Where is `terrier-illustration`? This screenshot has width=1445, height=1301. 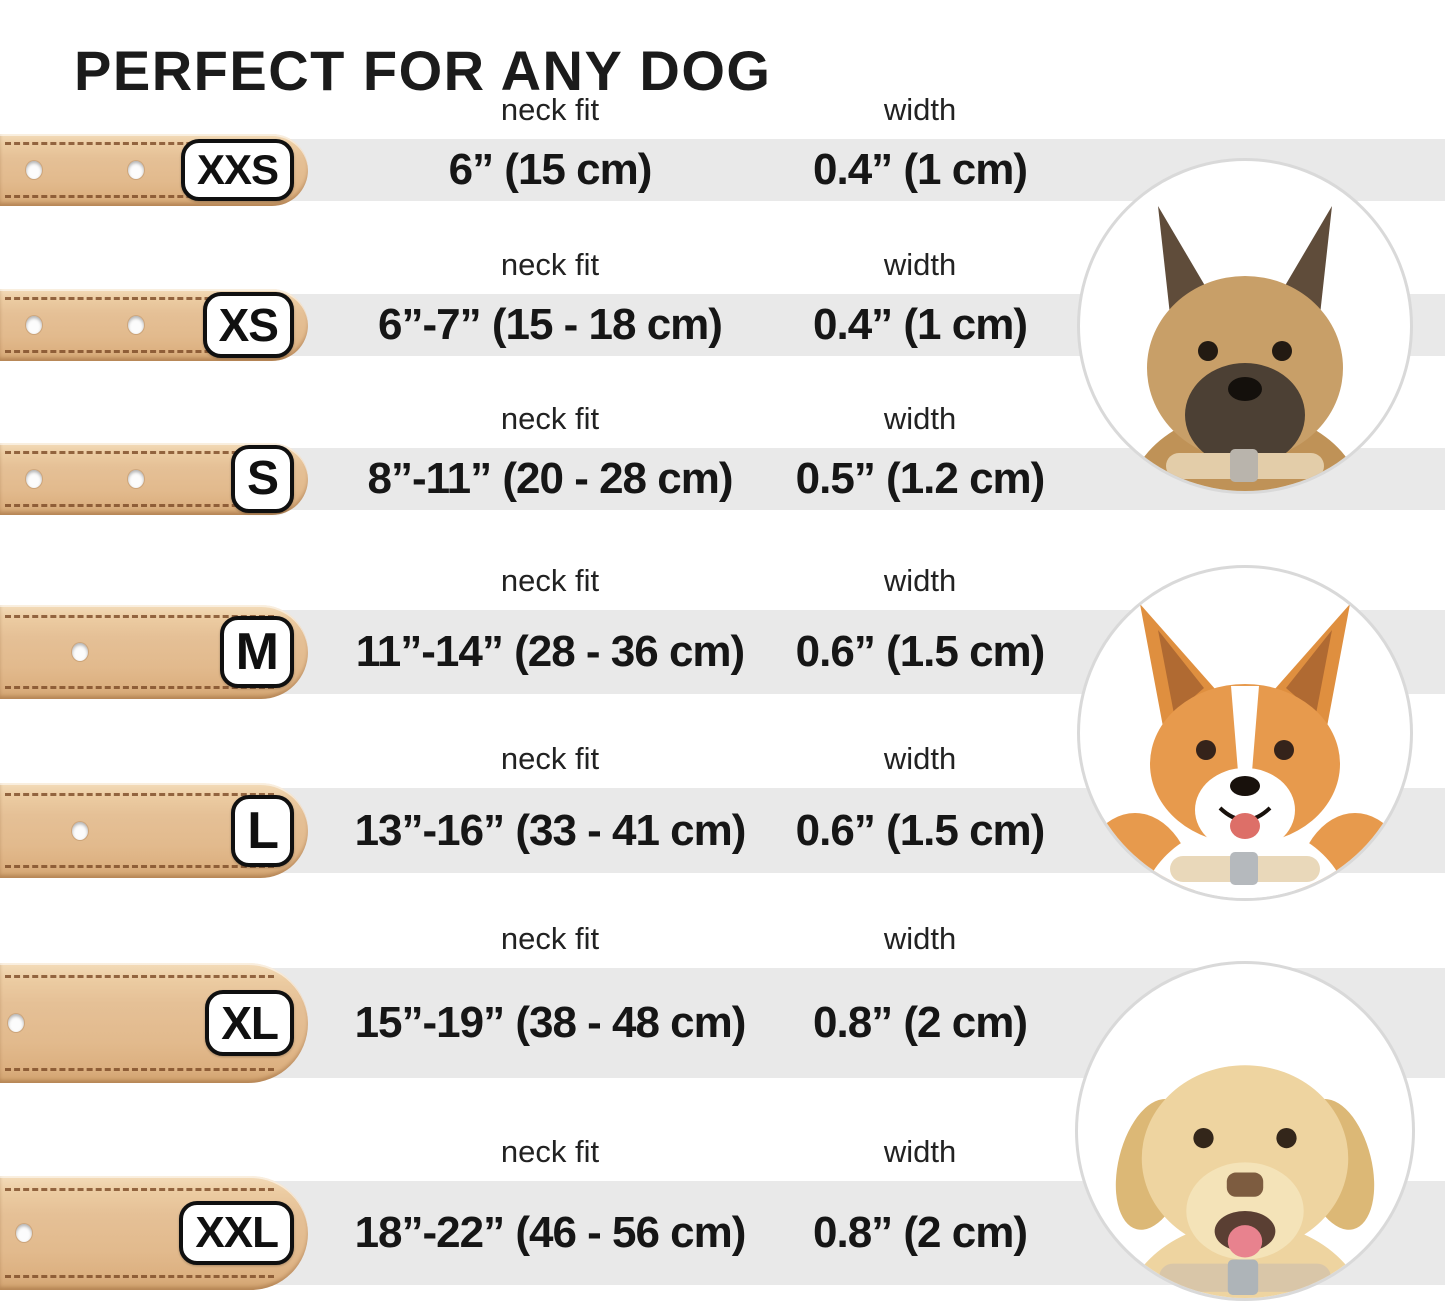
terrier-illustration is located at coordinates (1245, 348).